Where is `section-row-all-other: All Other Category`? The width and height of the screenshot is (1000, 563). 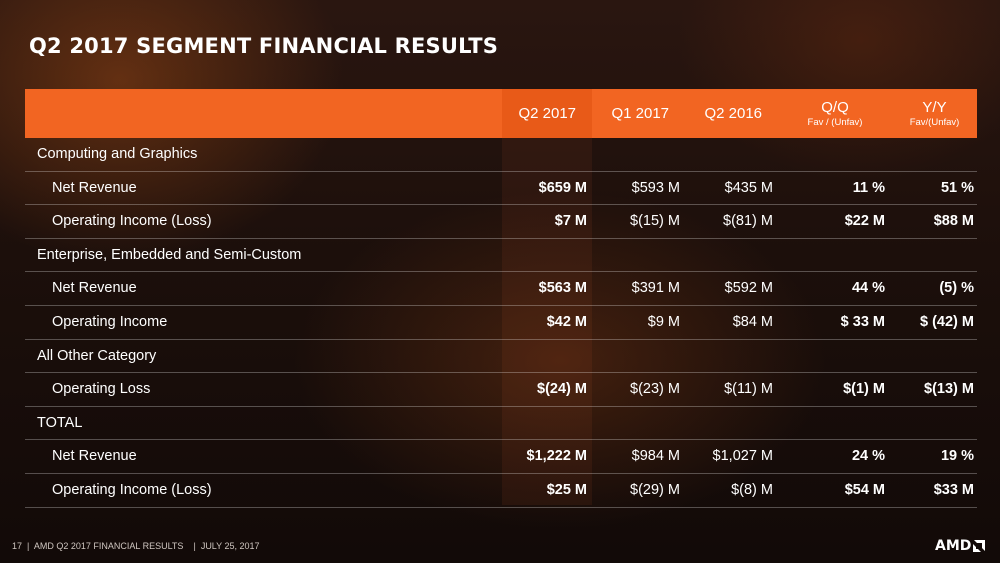
section-row-all-other: All Other Category is located at coordinates (501, 357).